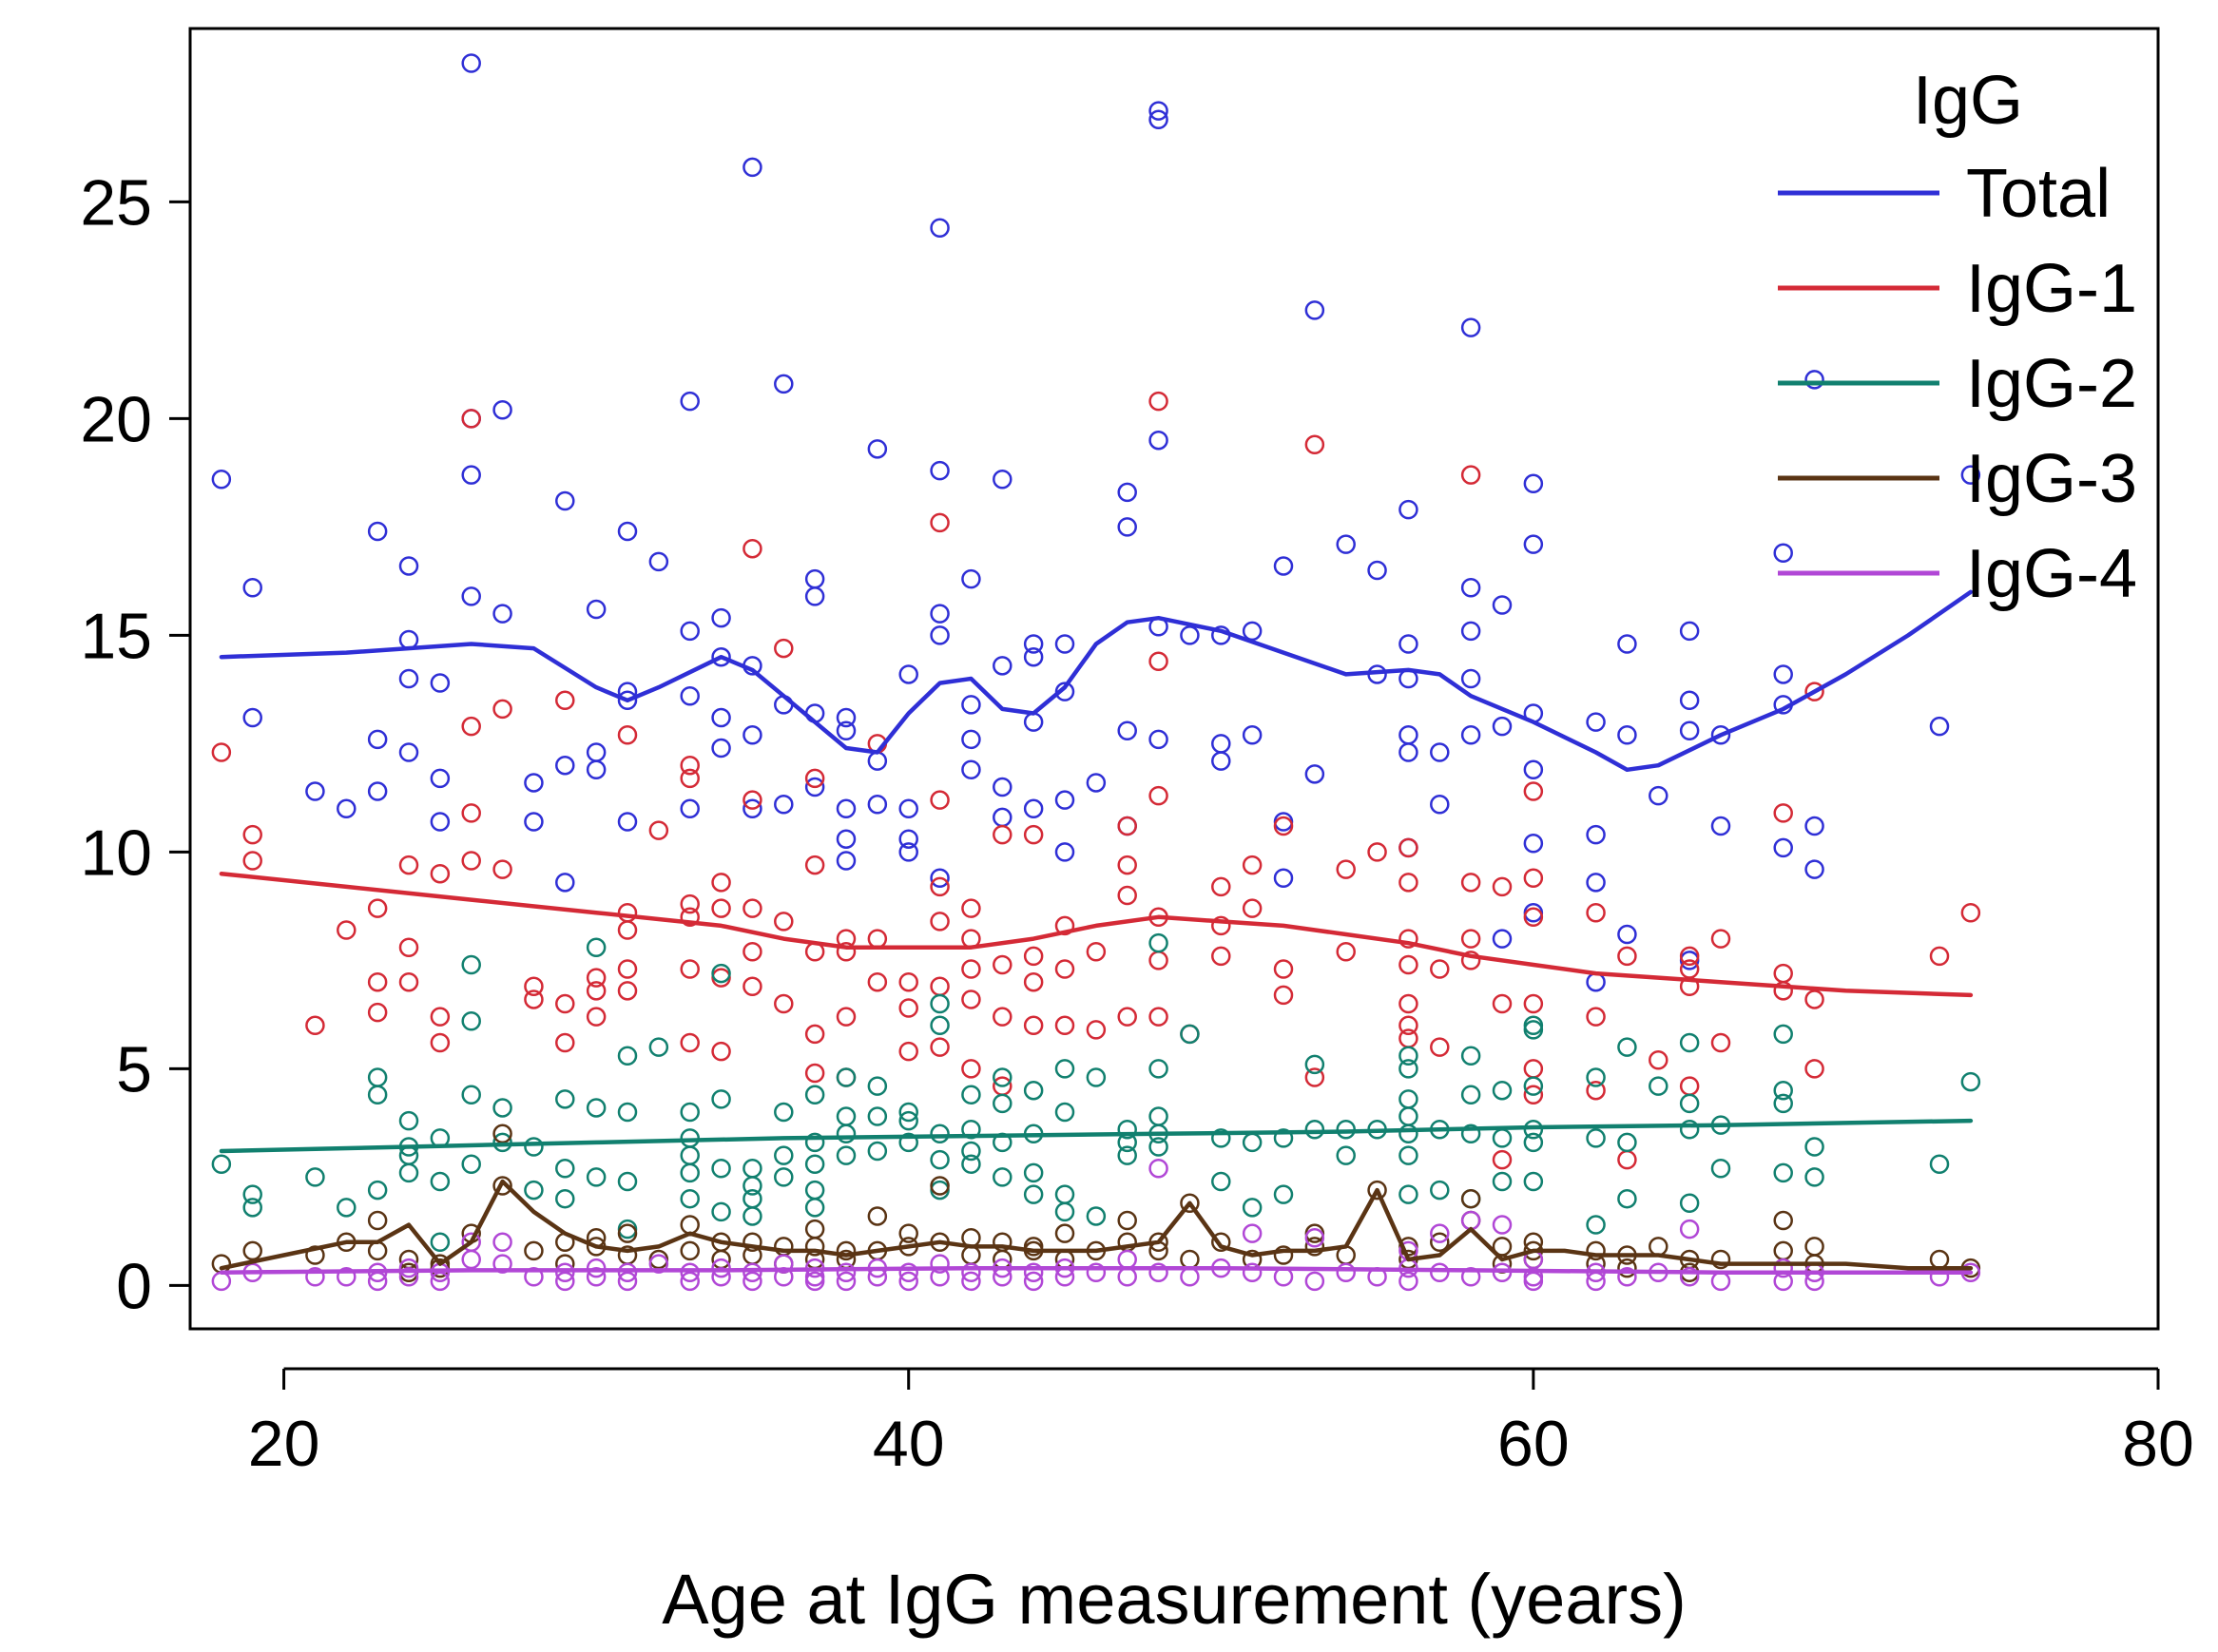  Describe the element at coordinates (1174, 1599) in the screenshot. I see `x-axis-title: Age at IgG measurement (years)` at that location.